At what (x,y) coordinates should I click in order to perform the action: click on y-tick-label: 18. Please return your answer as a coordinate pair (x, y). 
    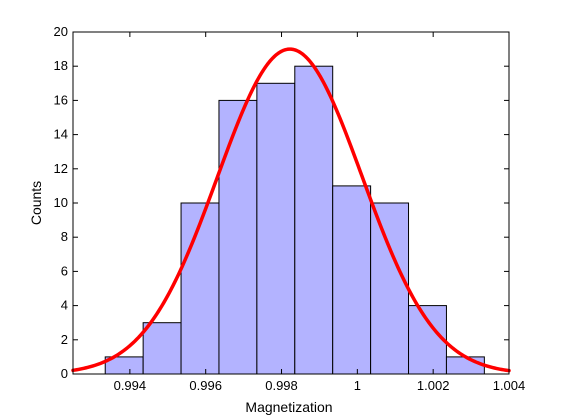
    Looking at the image, I should click on (61, 65).